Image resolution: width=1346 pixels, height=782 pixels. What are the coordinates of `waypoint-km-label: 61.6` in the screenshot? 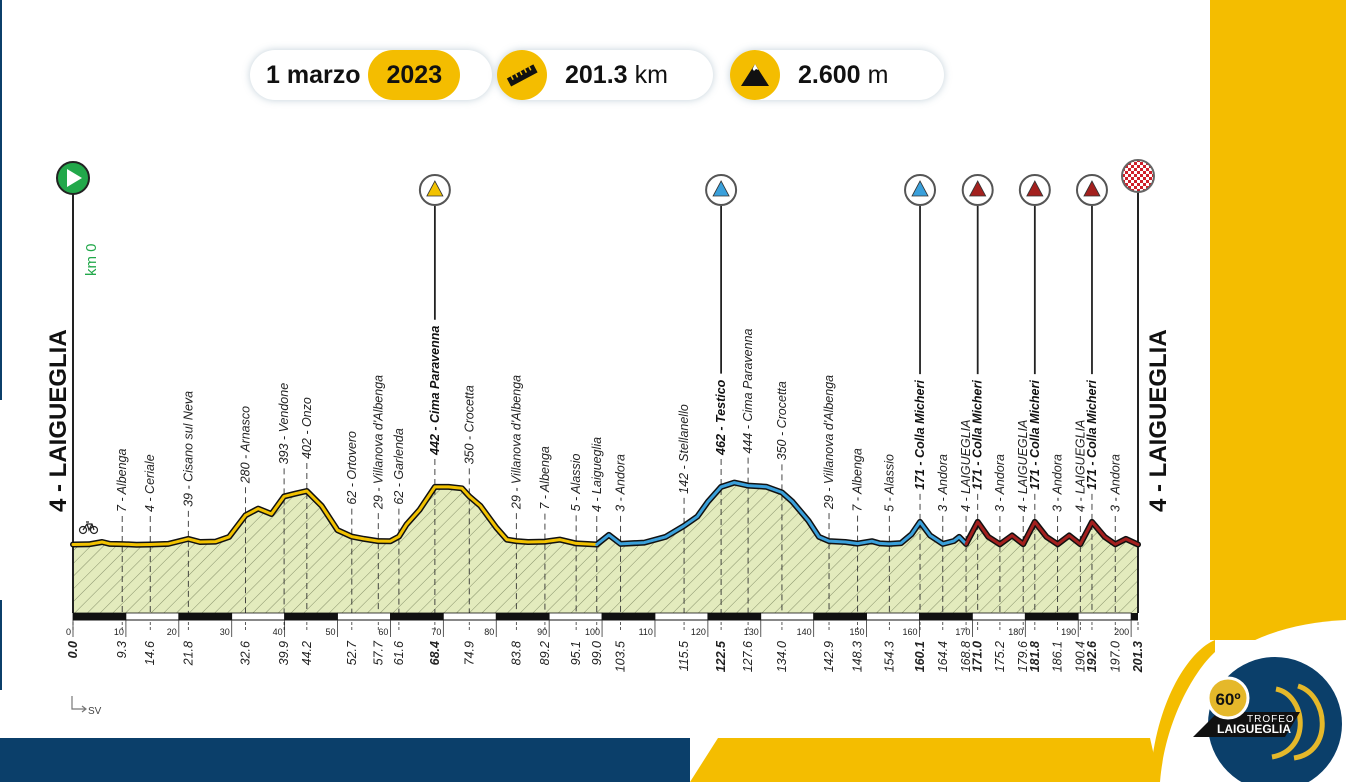 It's located at (399, 653).